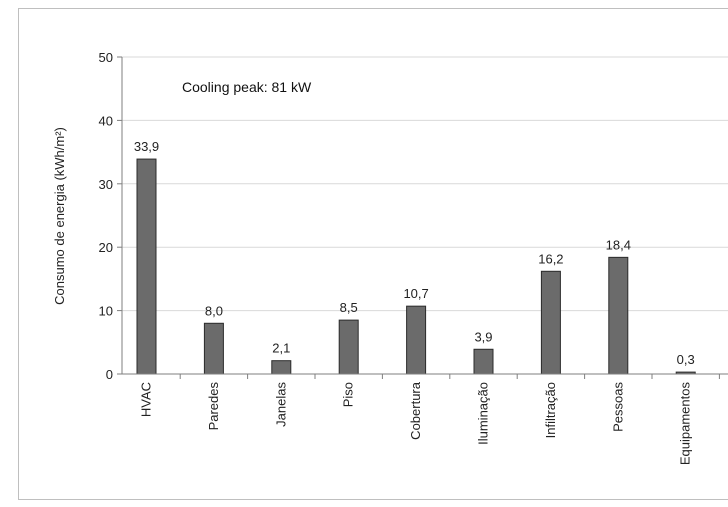 This screenshot has width=728, height=507. Describe the element at coordinates (281, 348) in the screenshot. I see `value-label: 2,1` at that location.